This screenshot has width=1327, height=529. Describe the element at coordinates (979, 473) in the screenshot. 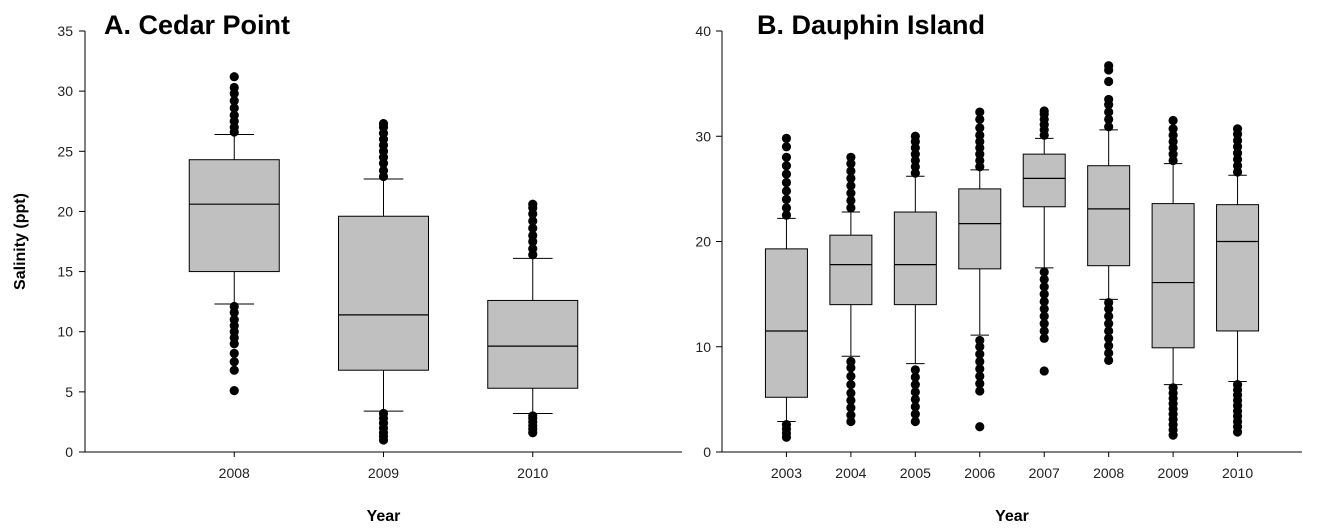

I see `x-tick-label: 2006` at that location.